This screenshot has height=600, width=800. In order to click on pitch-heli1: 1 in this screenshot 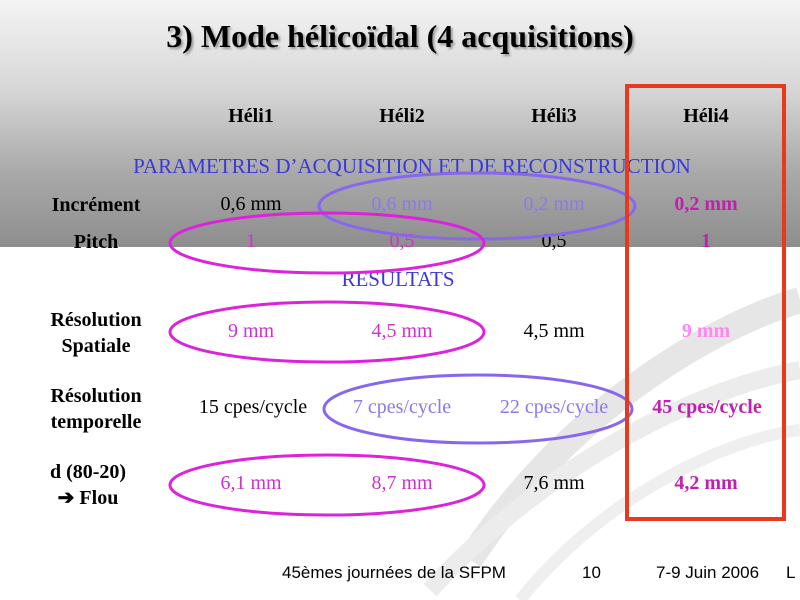, I will do `click(251, 241)`.